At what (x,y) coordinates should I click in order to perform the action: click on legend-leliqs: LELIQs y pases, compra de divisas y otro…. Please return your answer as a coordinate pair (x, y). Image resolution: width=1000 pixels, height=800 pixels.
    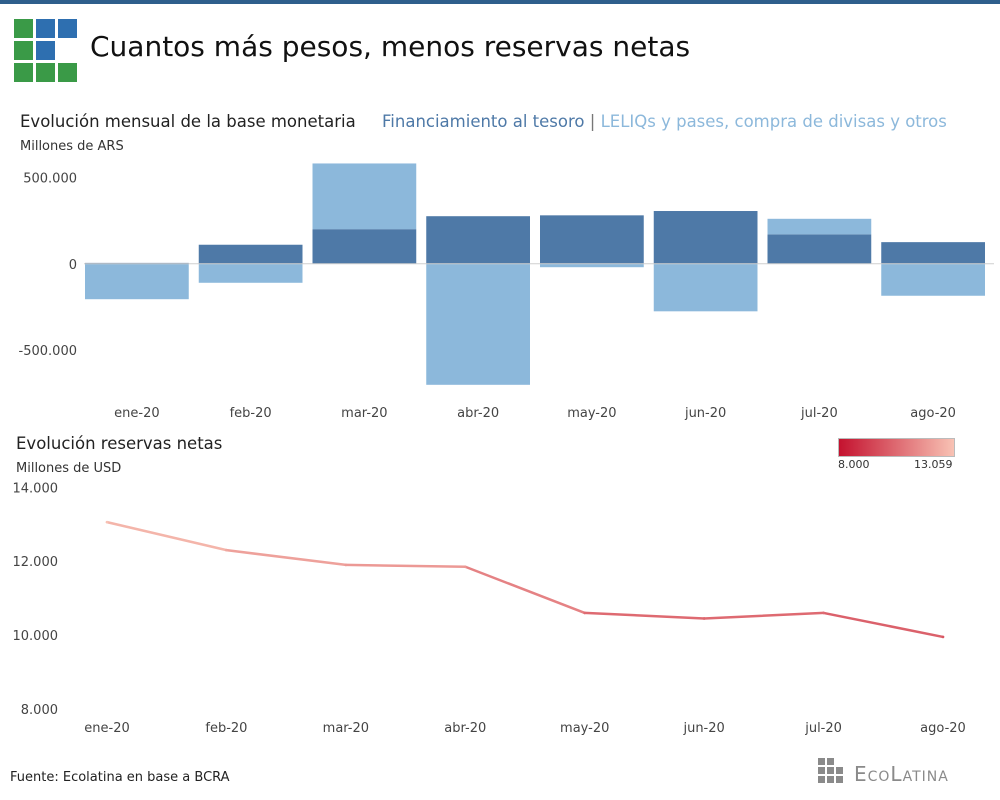
    Looking at the image, I should click on (773, 121).